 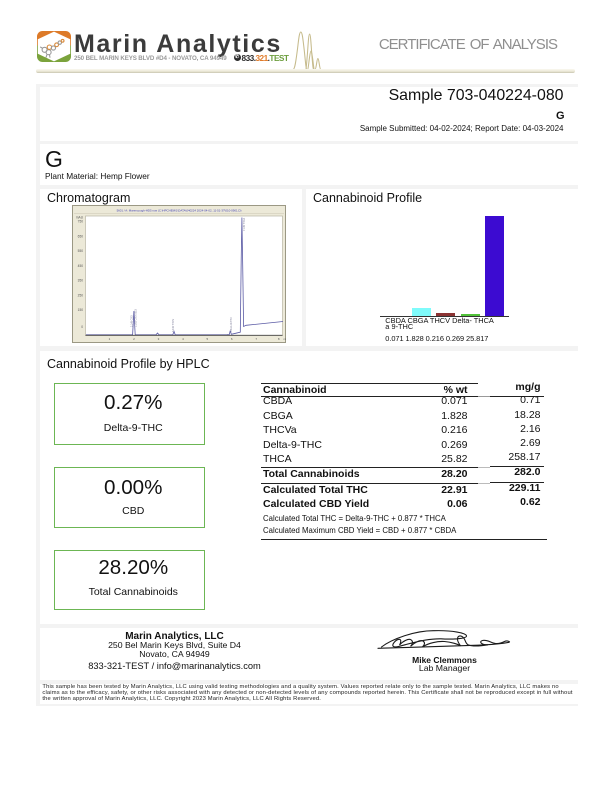 I want to click on svg-text: 350, so click(x=81, y=281).